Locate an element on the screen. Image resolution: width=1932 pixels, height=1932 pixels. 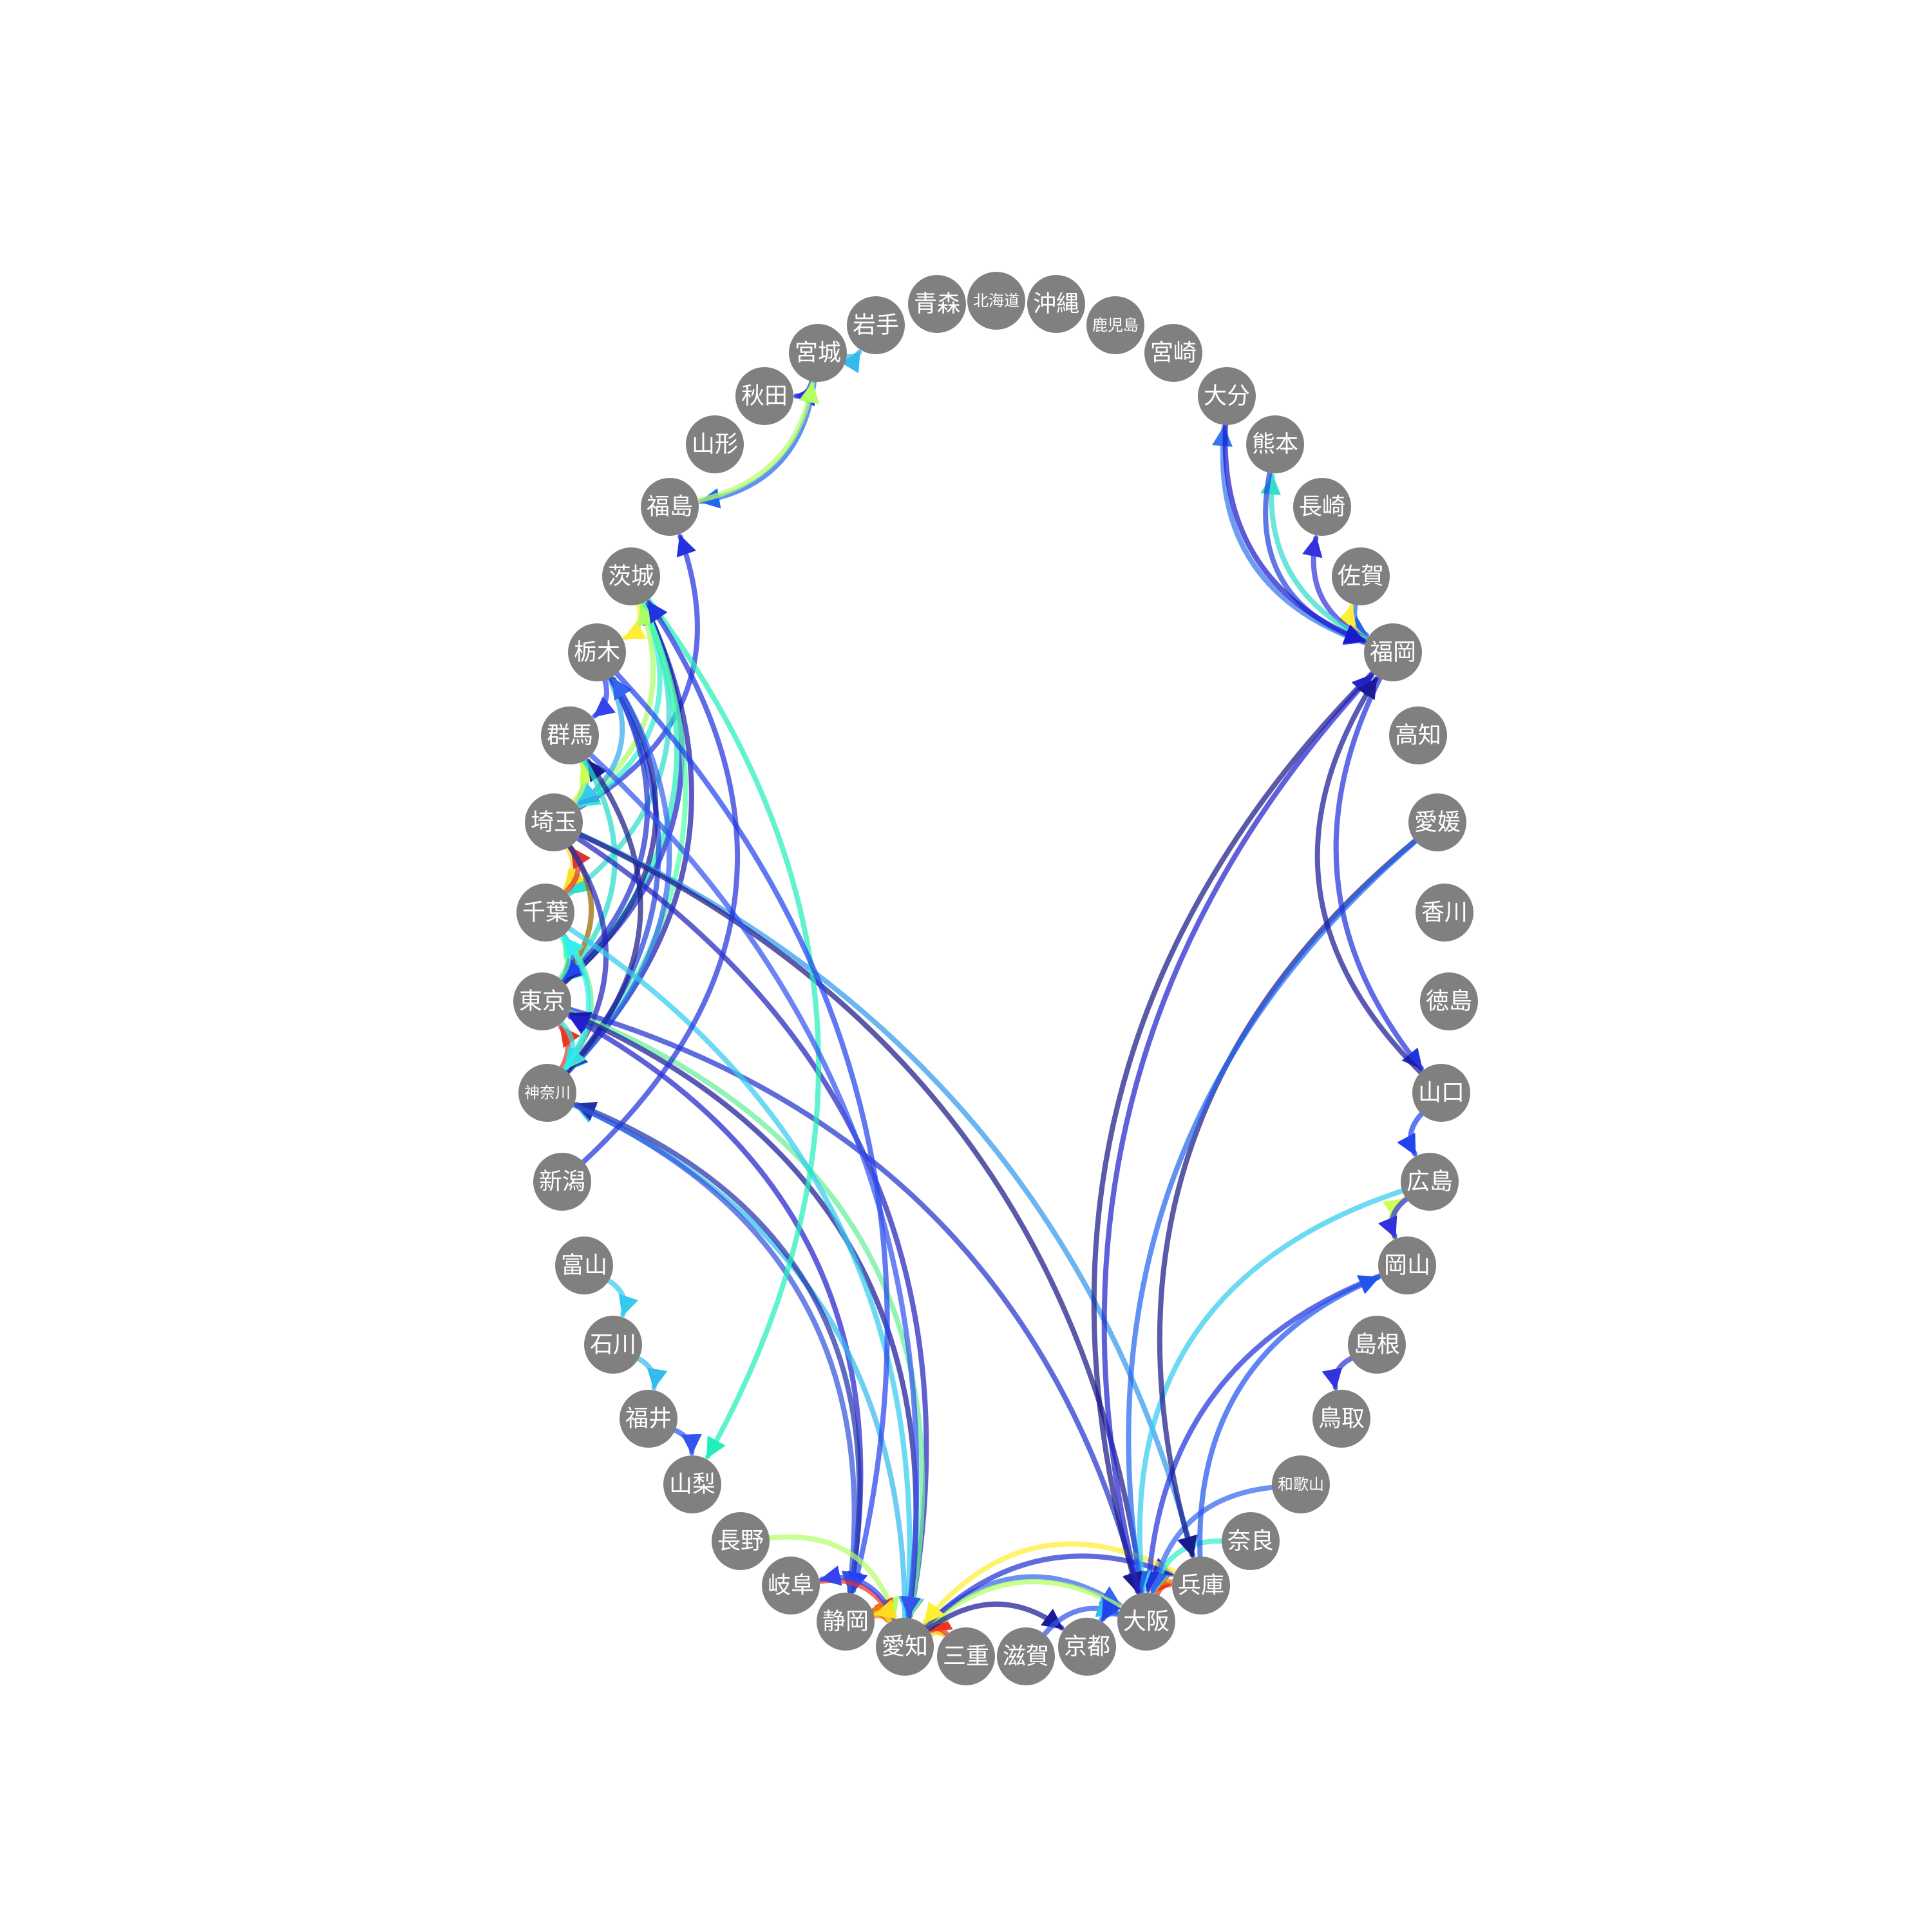
node-shizuoka: 静岡 is located at coordinates (846, 1622).